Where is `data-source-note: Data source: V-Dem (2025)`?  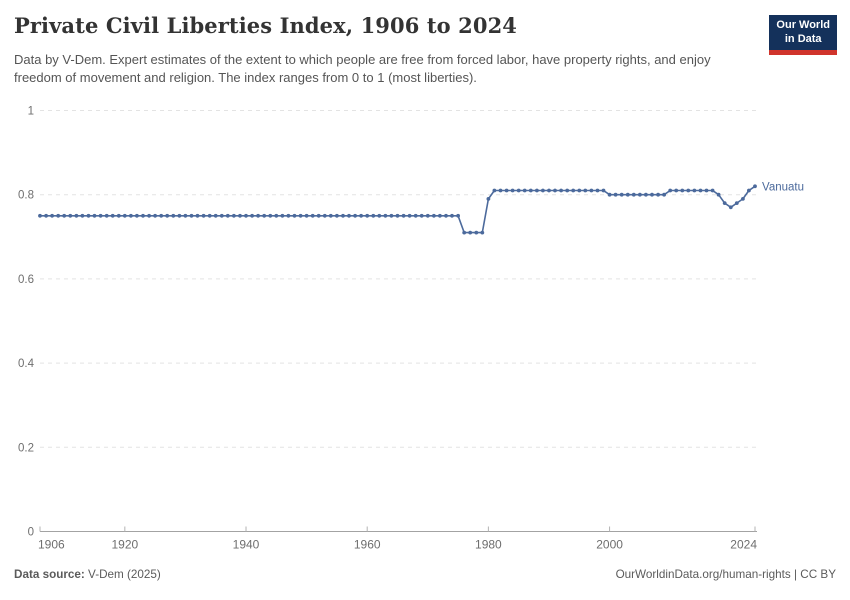 data-source-note: Data source: V-Dem (2025) is located at coordinates (87, 574).